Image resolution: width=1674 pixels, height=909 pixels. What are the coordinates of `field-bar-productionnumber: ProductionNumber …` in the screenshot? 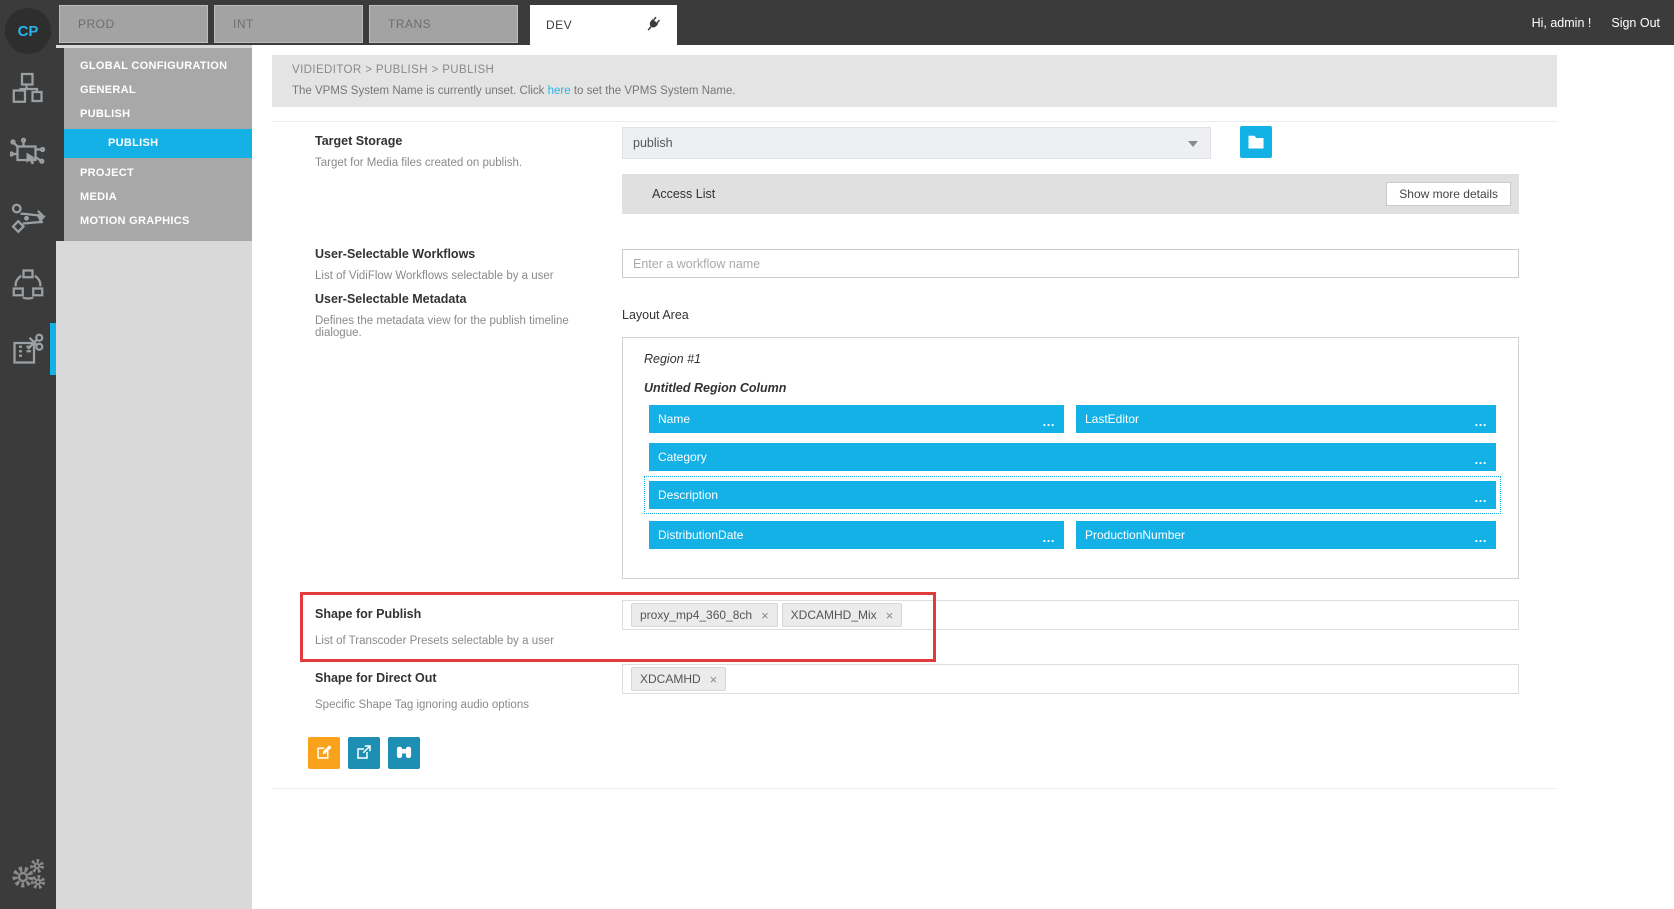 It's located at (1286, 535).